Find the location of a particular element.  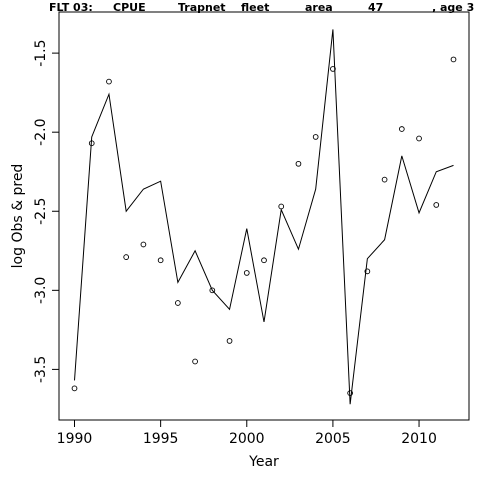

title-part-3: Trapnet is located at coordinates (202, 7).